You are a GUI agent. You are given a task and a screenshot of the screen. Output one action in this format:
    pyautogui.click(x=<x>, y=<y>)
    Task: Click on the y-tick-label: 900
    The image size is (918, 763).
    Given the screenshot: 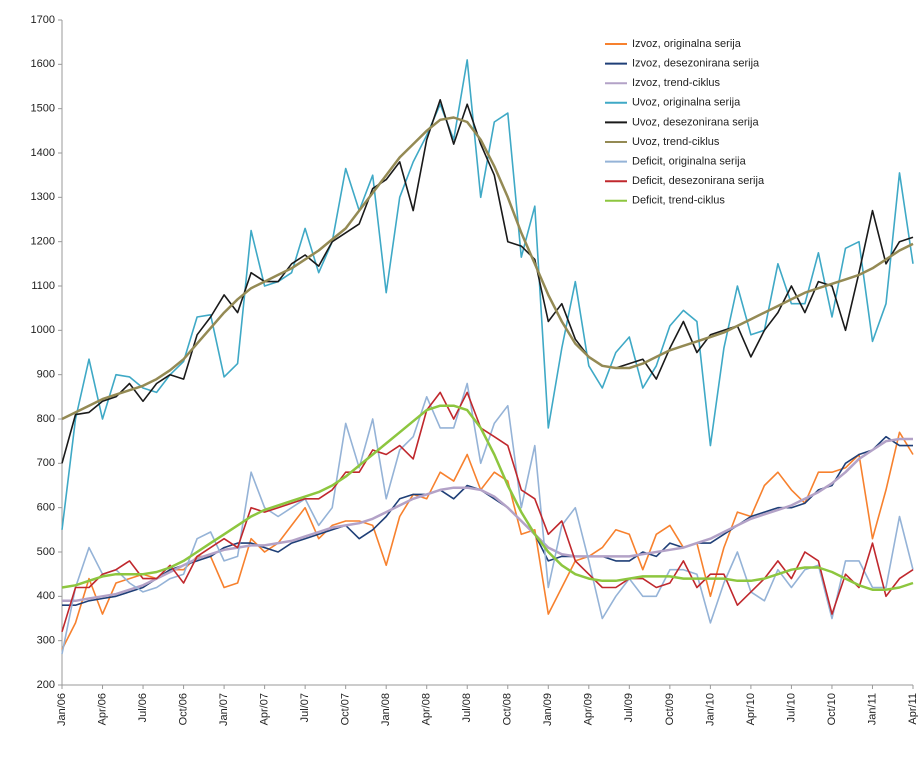 What is the action you would take?
    pyautogui.click(x=46, y=375)
    